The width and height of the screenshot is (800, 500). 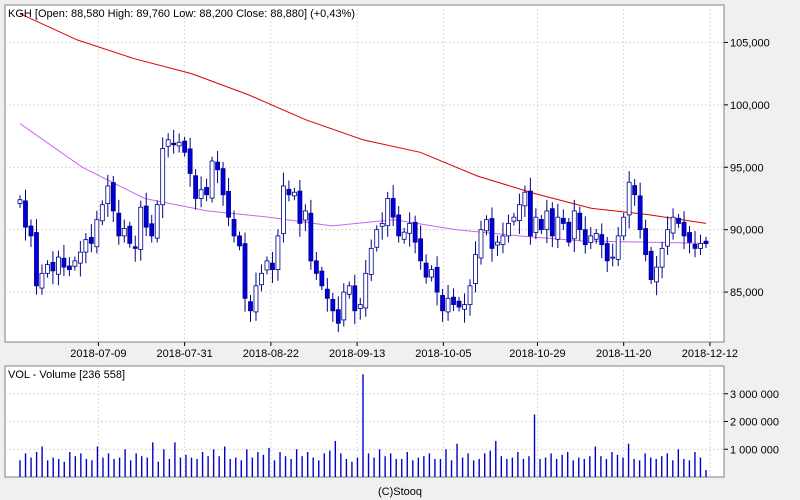 I want to click on volume-tick-label: 3 000 000, so click(x=754, y=395).